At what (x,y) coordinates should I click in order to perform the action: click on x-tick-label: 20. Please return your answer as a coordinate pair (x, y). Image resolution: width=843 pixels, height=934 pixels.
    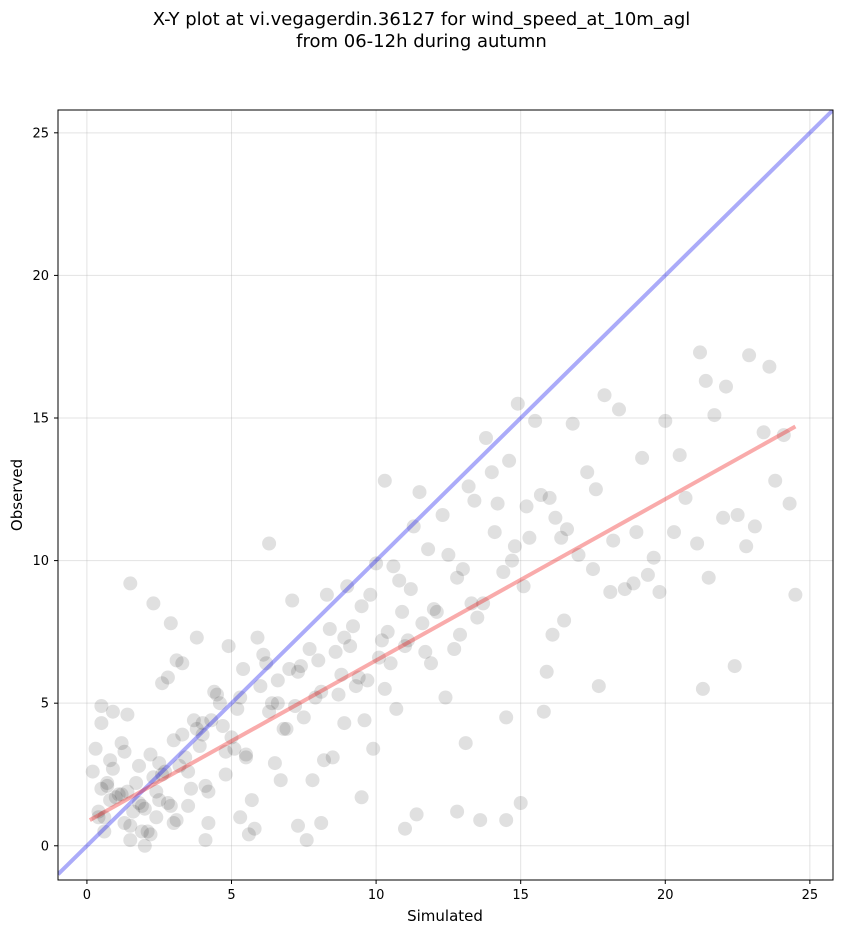
    Looking at the image, I should click on (665, 895).